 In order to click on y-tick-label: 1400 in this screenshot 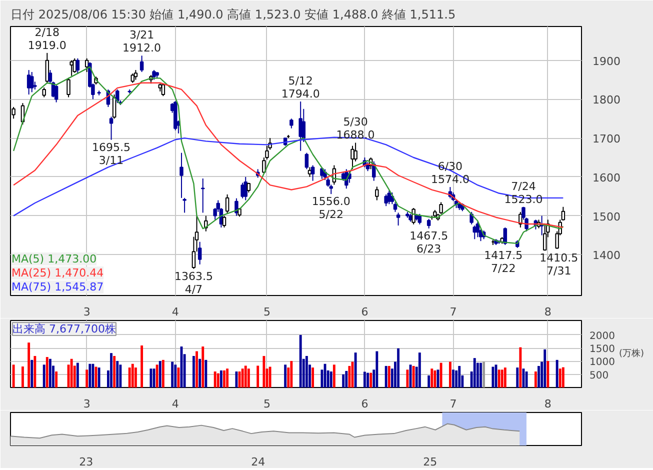, I will do `click(606, 255)`.